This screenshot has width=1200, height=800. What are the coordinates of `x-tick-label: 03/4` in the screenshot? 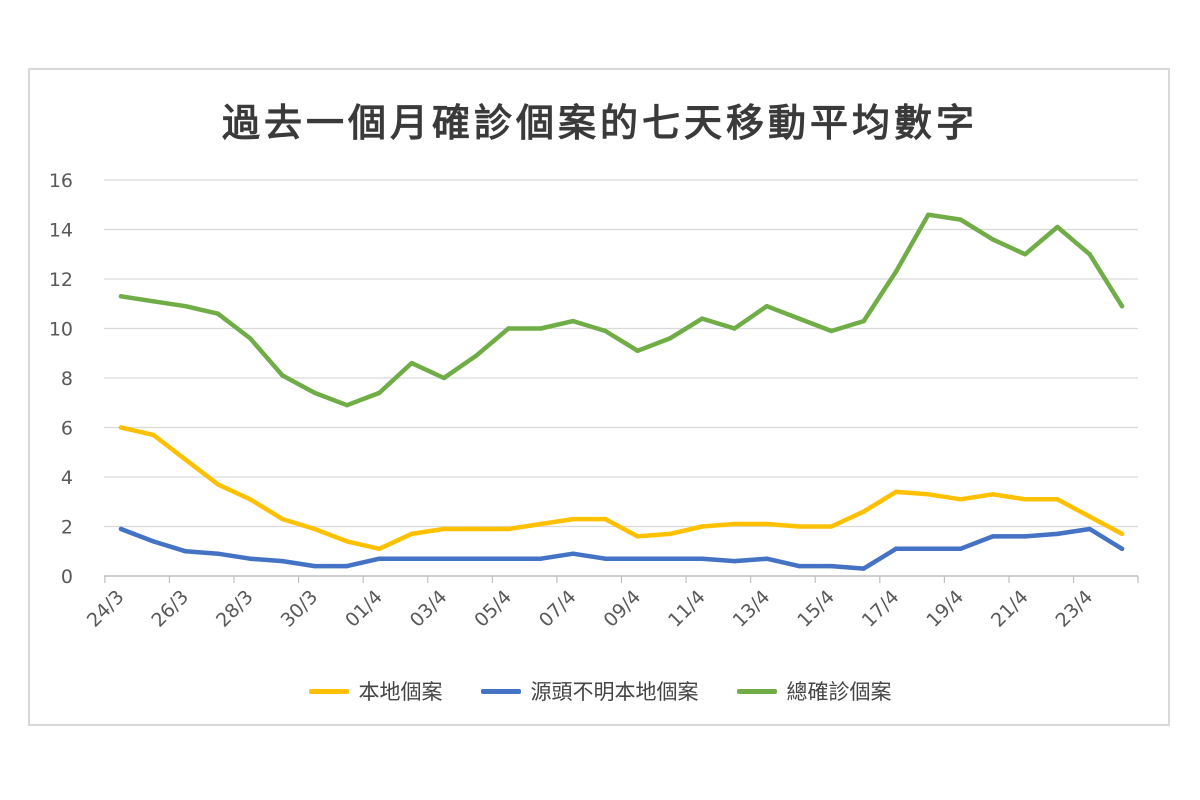 It's located at (429, 609).